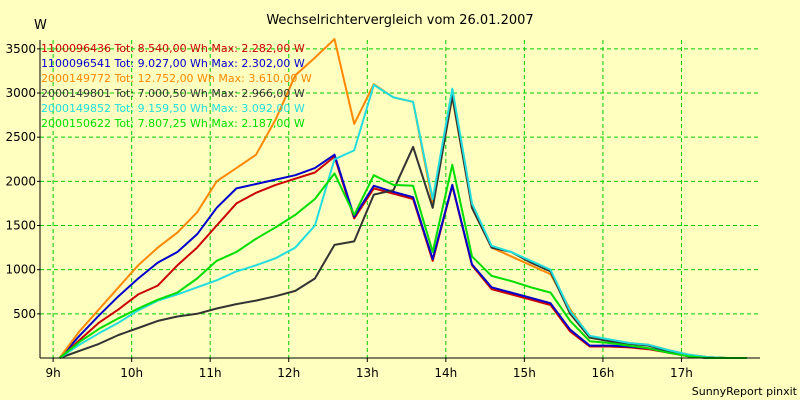 This screenshot has width=800, height=400. What do you see at coordinates (445, 373) in the screenshot?
I see `x-tick-label: 14h` at bounding box center [445, 373].